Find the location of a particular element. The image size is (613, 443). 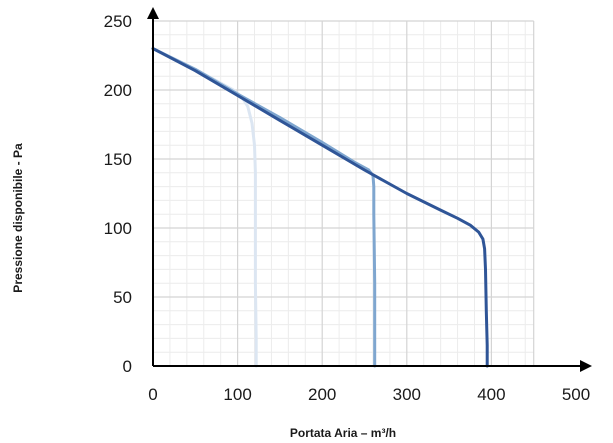

y-axis-title: Pressione disponibile - Pa is located at coordinates (18, 218).